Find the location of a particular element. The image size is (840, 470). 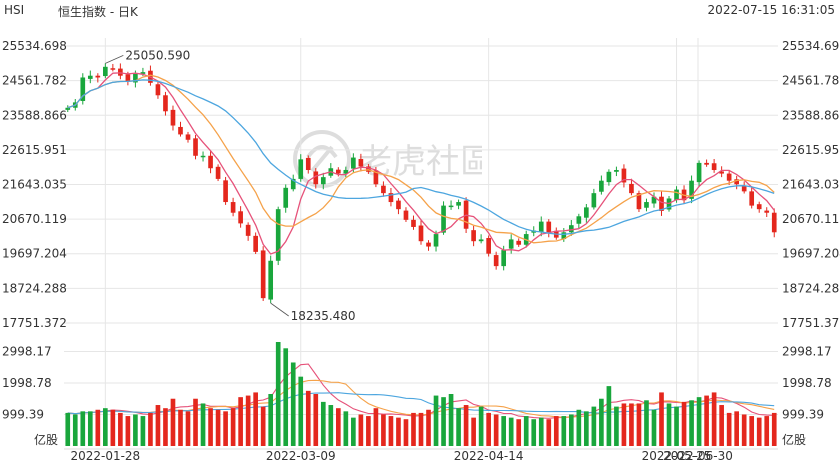

y-tick-left: 24561.782 is located at coordinates (34, 81).